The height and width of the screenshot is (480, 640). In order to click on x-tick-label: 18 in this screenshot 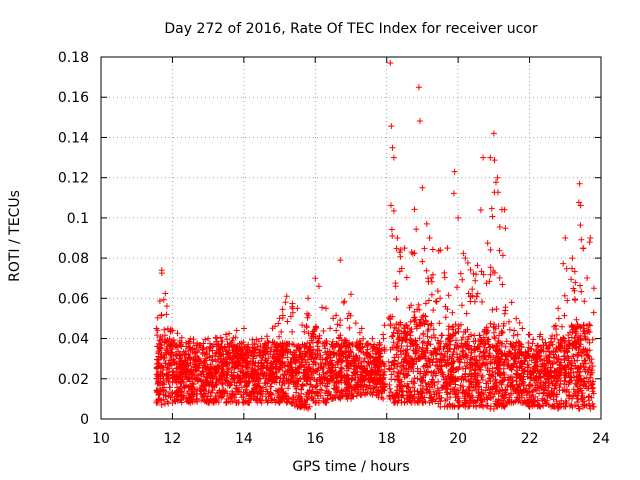, I will do `click(387, 439)`.